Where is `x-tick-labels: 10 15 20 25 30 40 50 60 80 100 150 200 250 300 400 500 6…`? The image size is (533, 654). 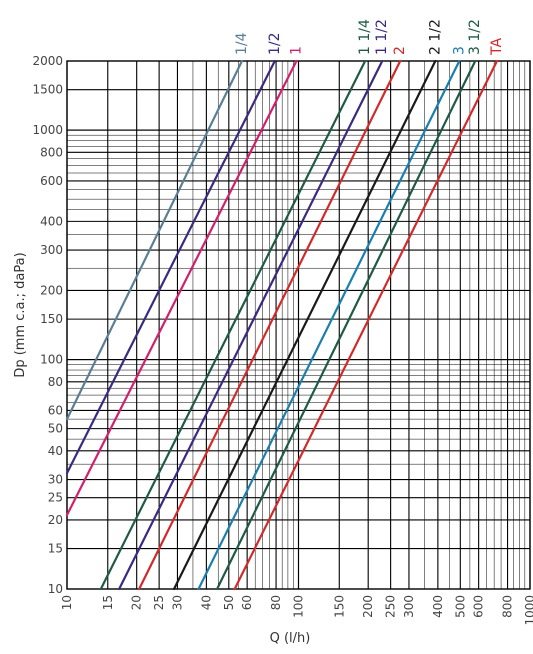
x-tick-labels: 10 15 20 25 30 40 50 60 80 100 150 200 250 300 400 500 6… is located at coordinates (296, 610).